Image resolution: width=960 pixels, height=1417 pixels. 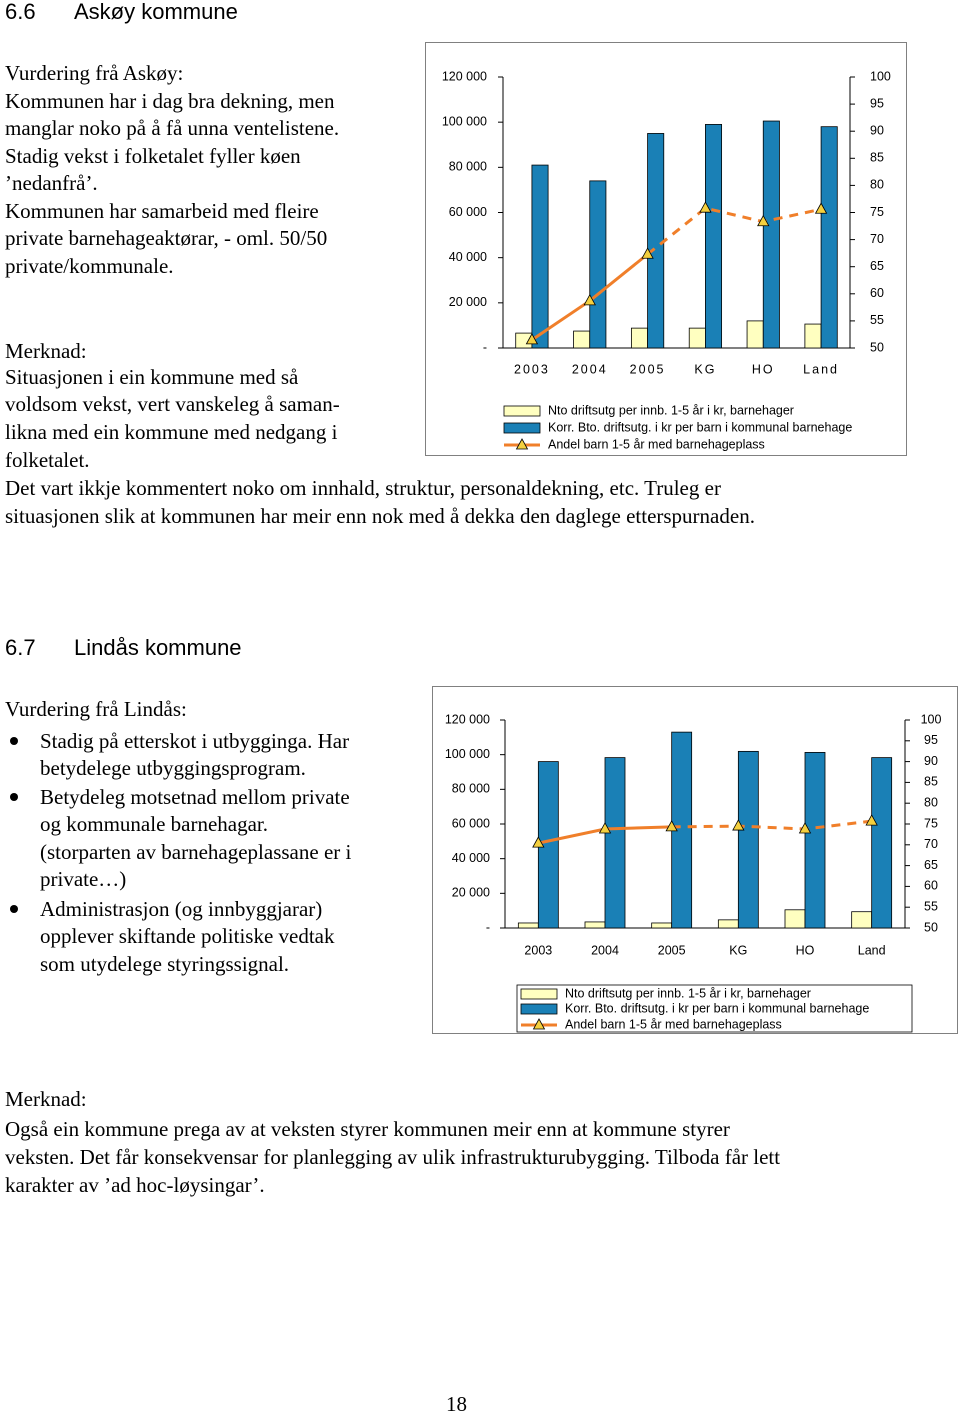 I want to click on bullet-line: Administrasjon (og innbyggjarar), so click(x=181, y=909).